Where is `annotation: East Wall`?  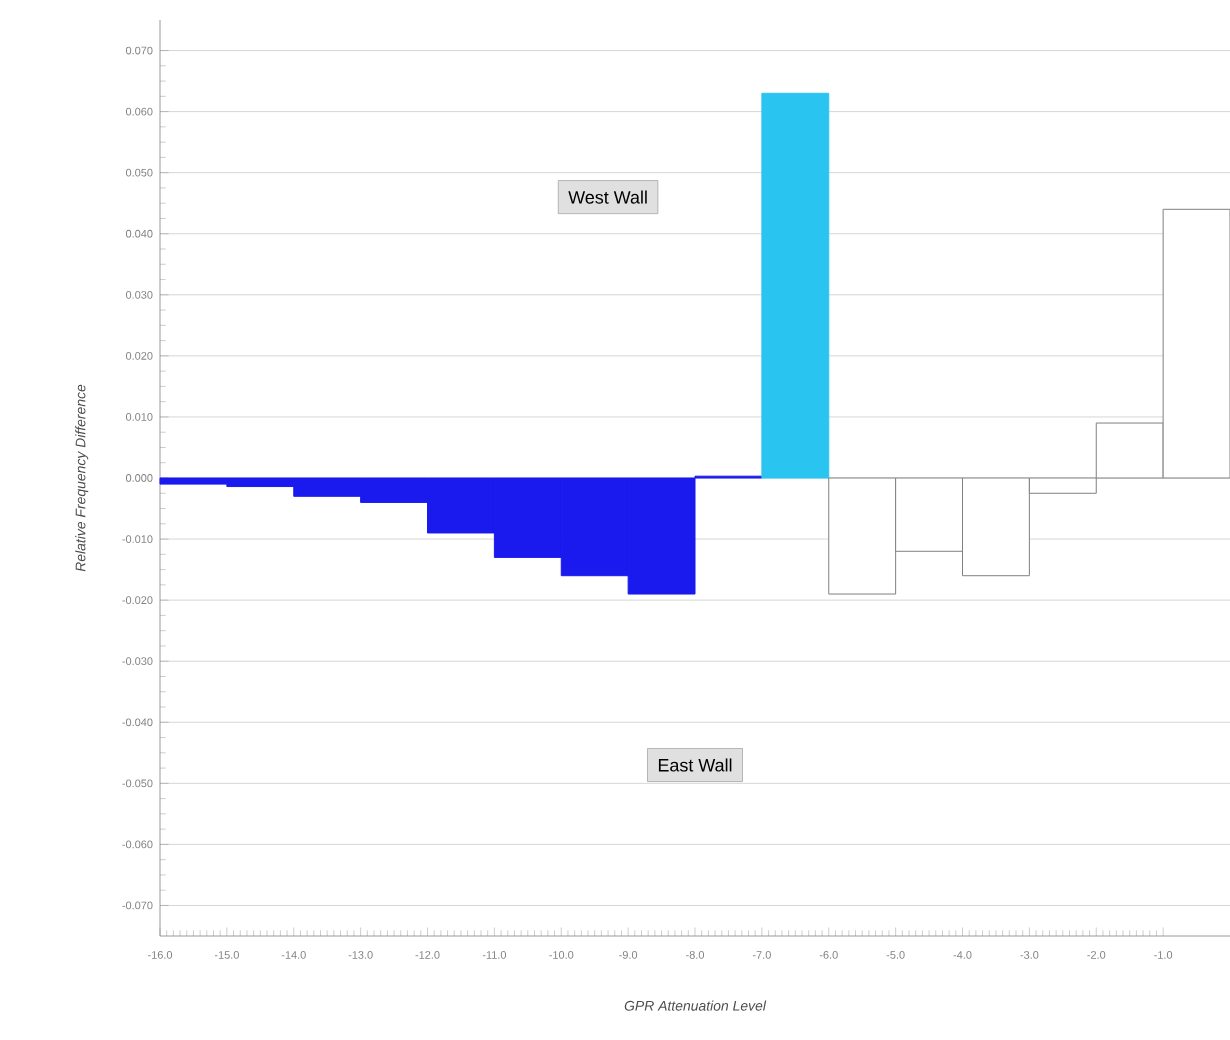 annotation: East Wall is located at coordinates (695, 765).